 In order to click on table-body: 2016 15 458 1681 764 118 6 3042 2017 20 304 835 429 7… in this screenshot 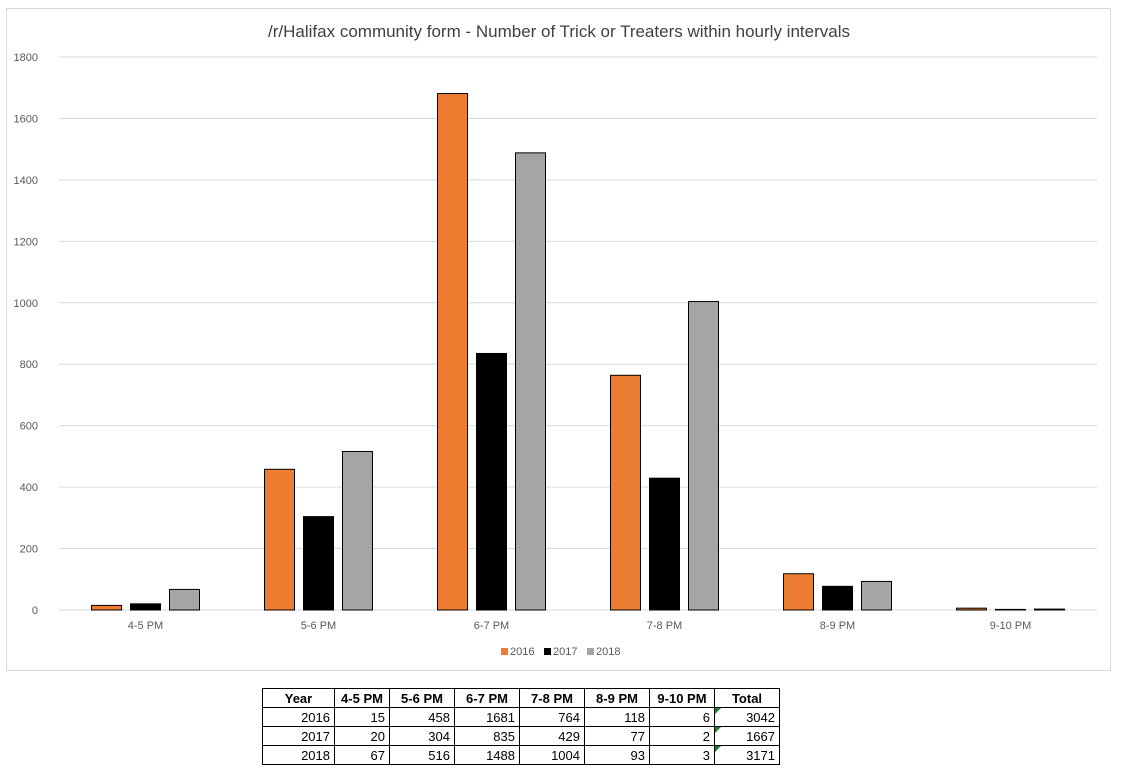, I will do `click(521, 736)`.